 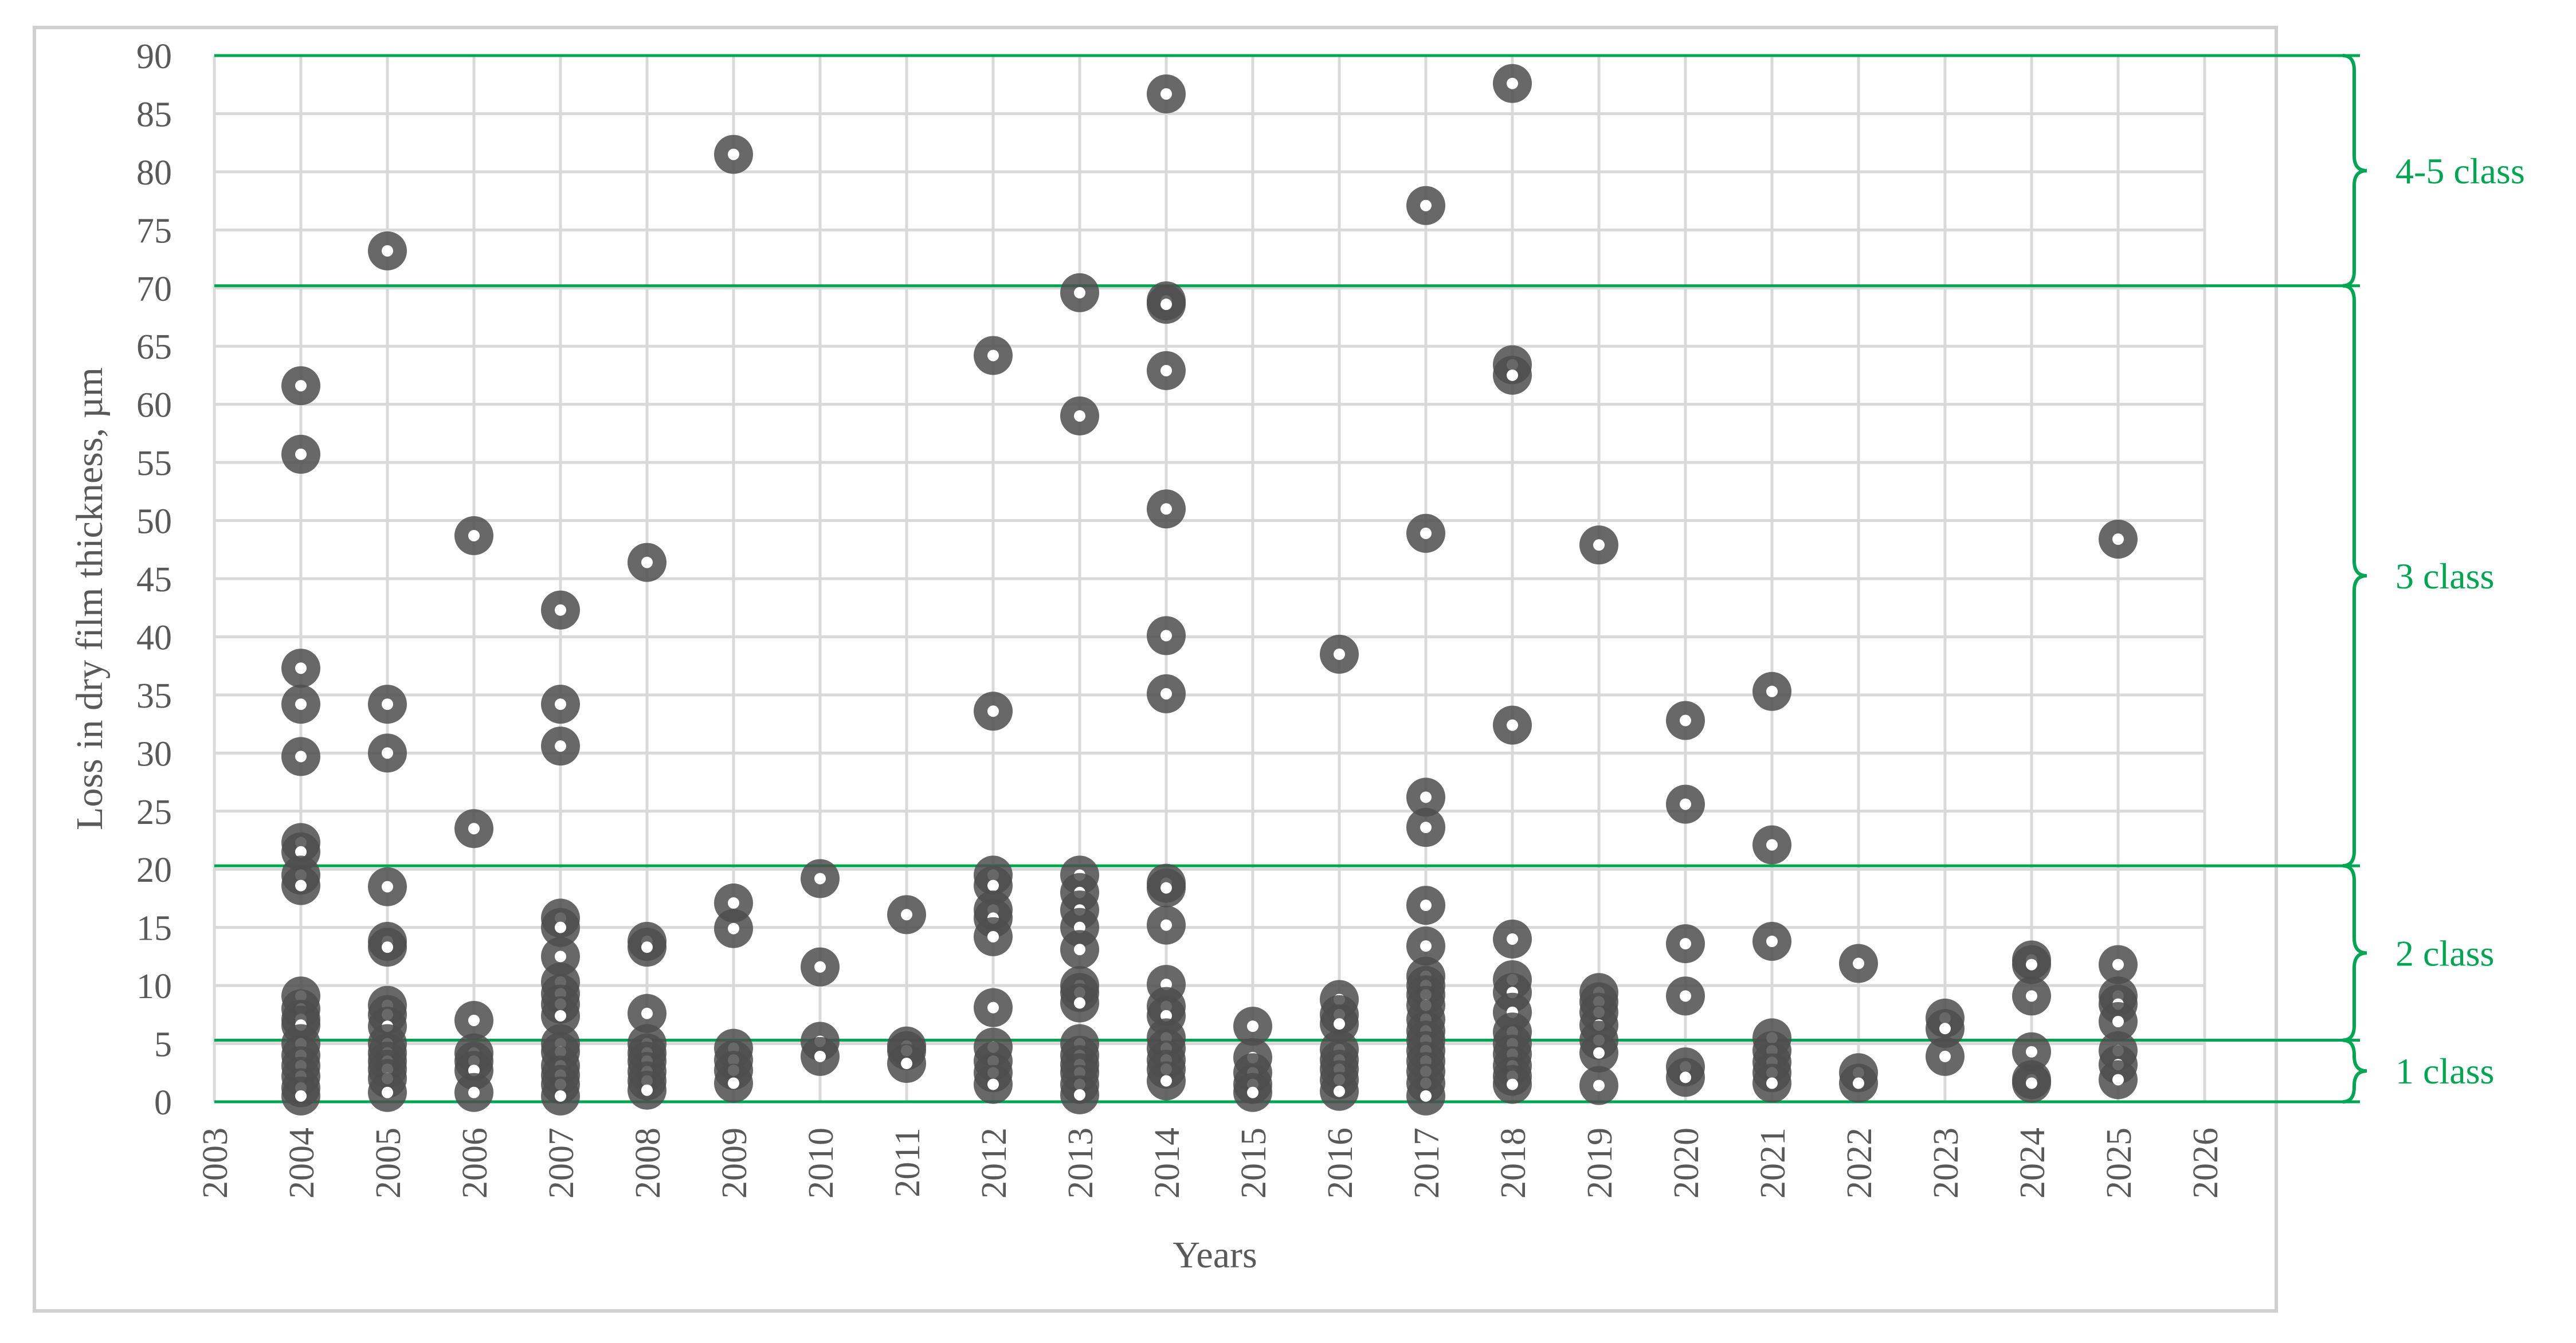 I want to click on y-tick-label: 60, so click(x=154, y=405).